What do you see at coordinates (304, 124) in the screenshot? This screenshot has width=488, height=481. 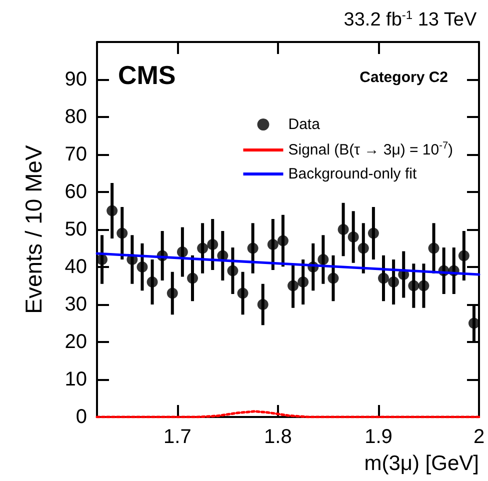 I see `legend-label: Data` at bounding box center [304, 124].